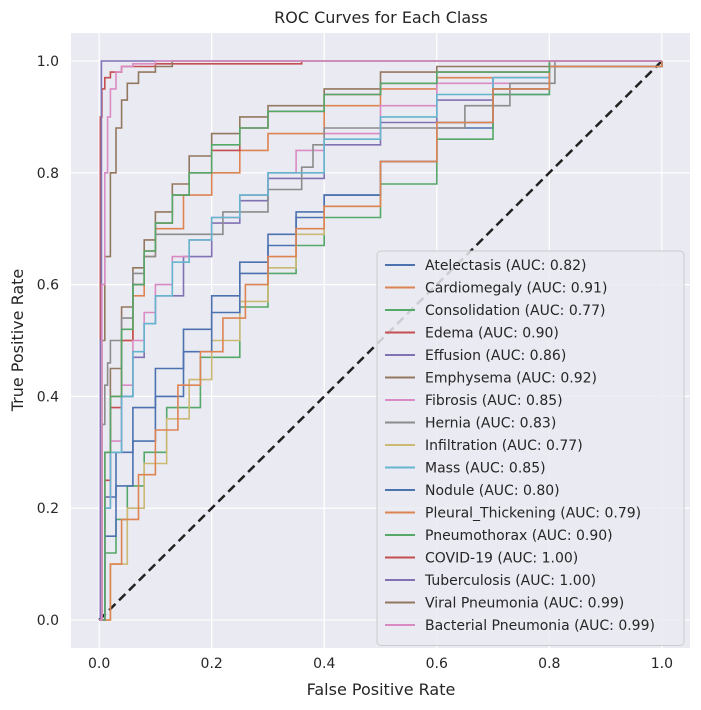  Describe the element at coordinates (492, 491) in the screenshot. I see `legend-label: Nodule (AUC: 0.80)` at that location.